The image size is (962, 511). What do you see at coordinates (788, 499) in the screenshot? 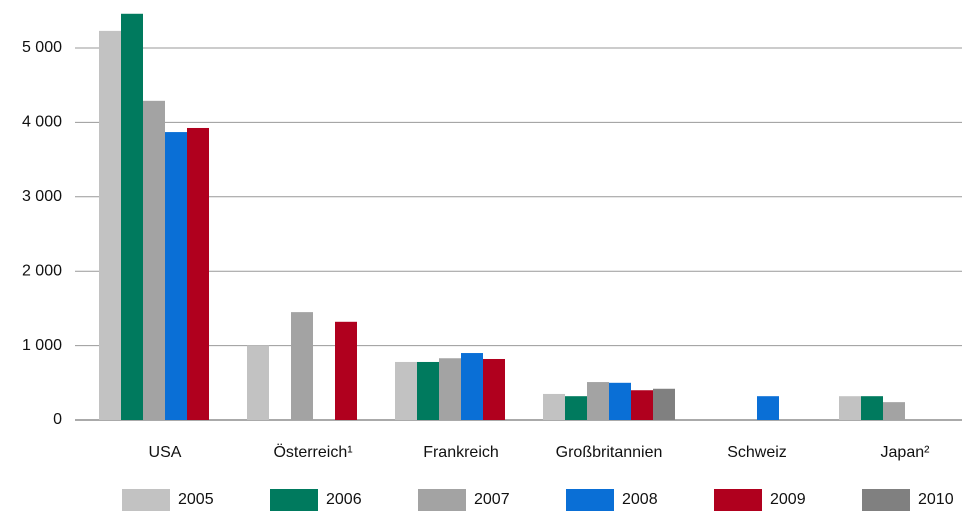
I see `legend-label: 2009` at bounding box center [788, 499].